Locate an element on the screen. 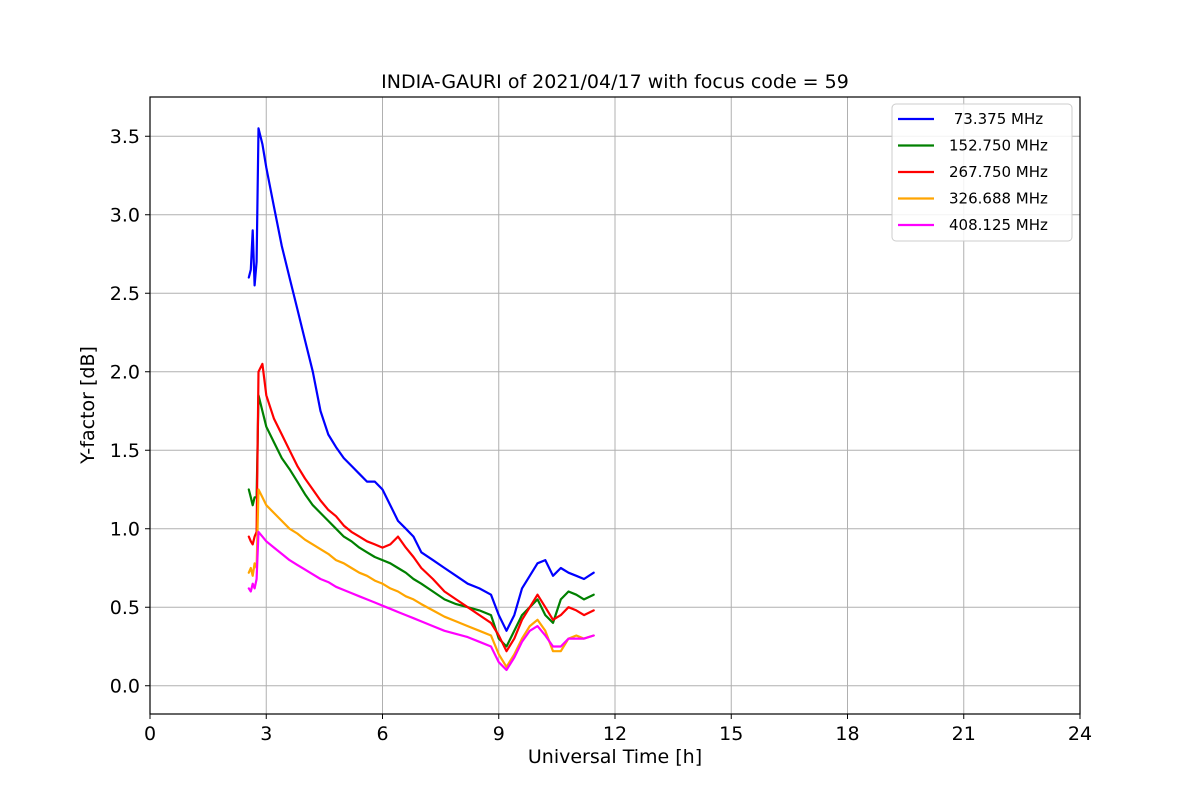 The height and width of the screenshot is (800, 1200). y-tick-label: 2.5 is located at coordinates (125, 294).